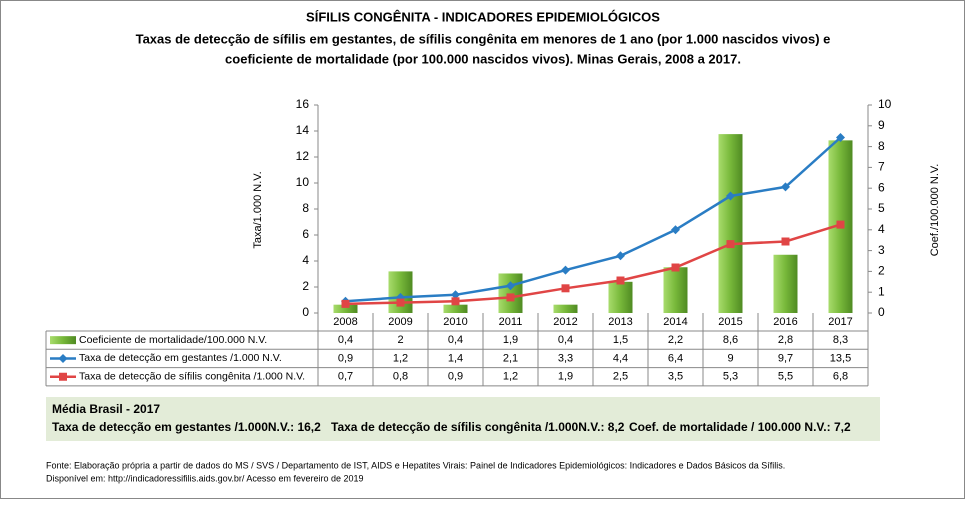 The image size is (966, 505). Describe the element at coordinates (303, 104) in the screenshot. I see `y-tick-label: 16` at that location.